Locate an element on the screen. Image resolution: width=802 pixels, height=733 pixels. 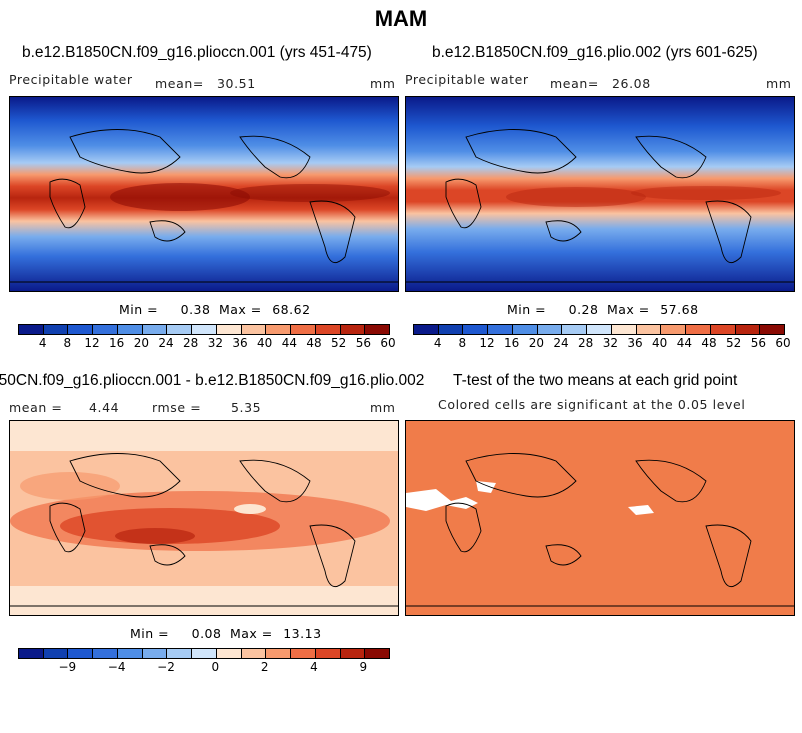
colorbar-tick-label: 28 is located at coordinates (586, 343).